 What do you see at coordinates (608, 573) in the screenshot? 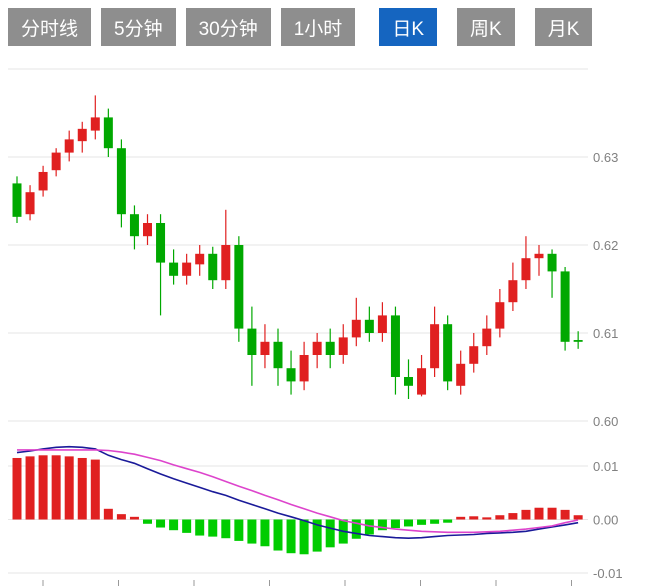
I see `macd-axis-label: -0.01` at bounding box center [608, 573].